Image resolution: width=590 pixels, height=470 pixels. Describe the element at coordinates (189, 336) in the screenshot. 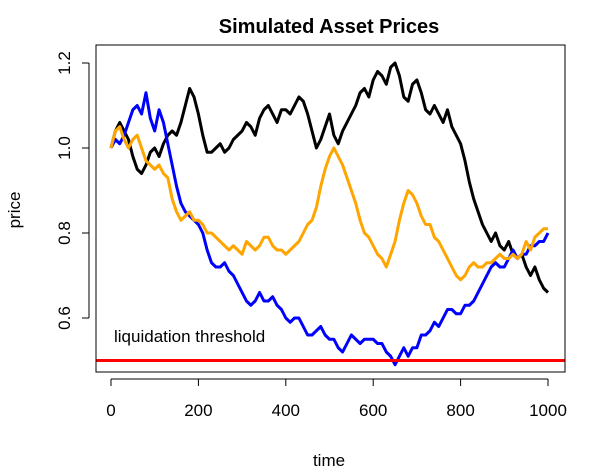

I see `threshold-label: liquidation threshold` at that location.